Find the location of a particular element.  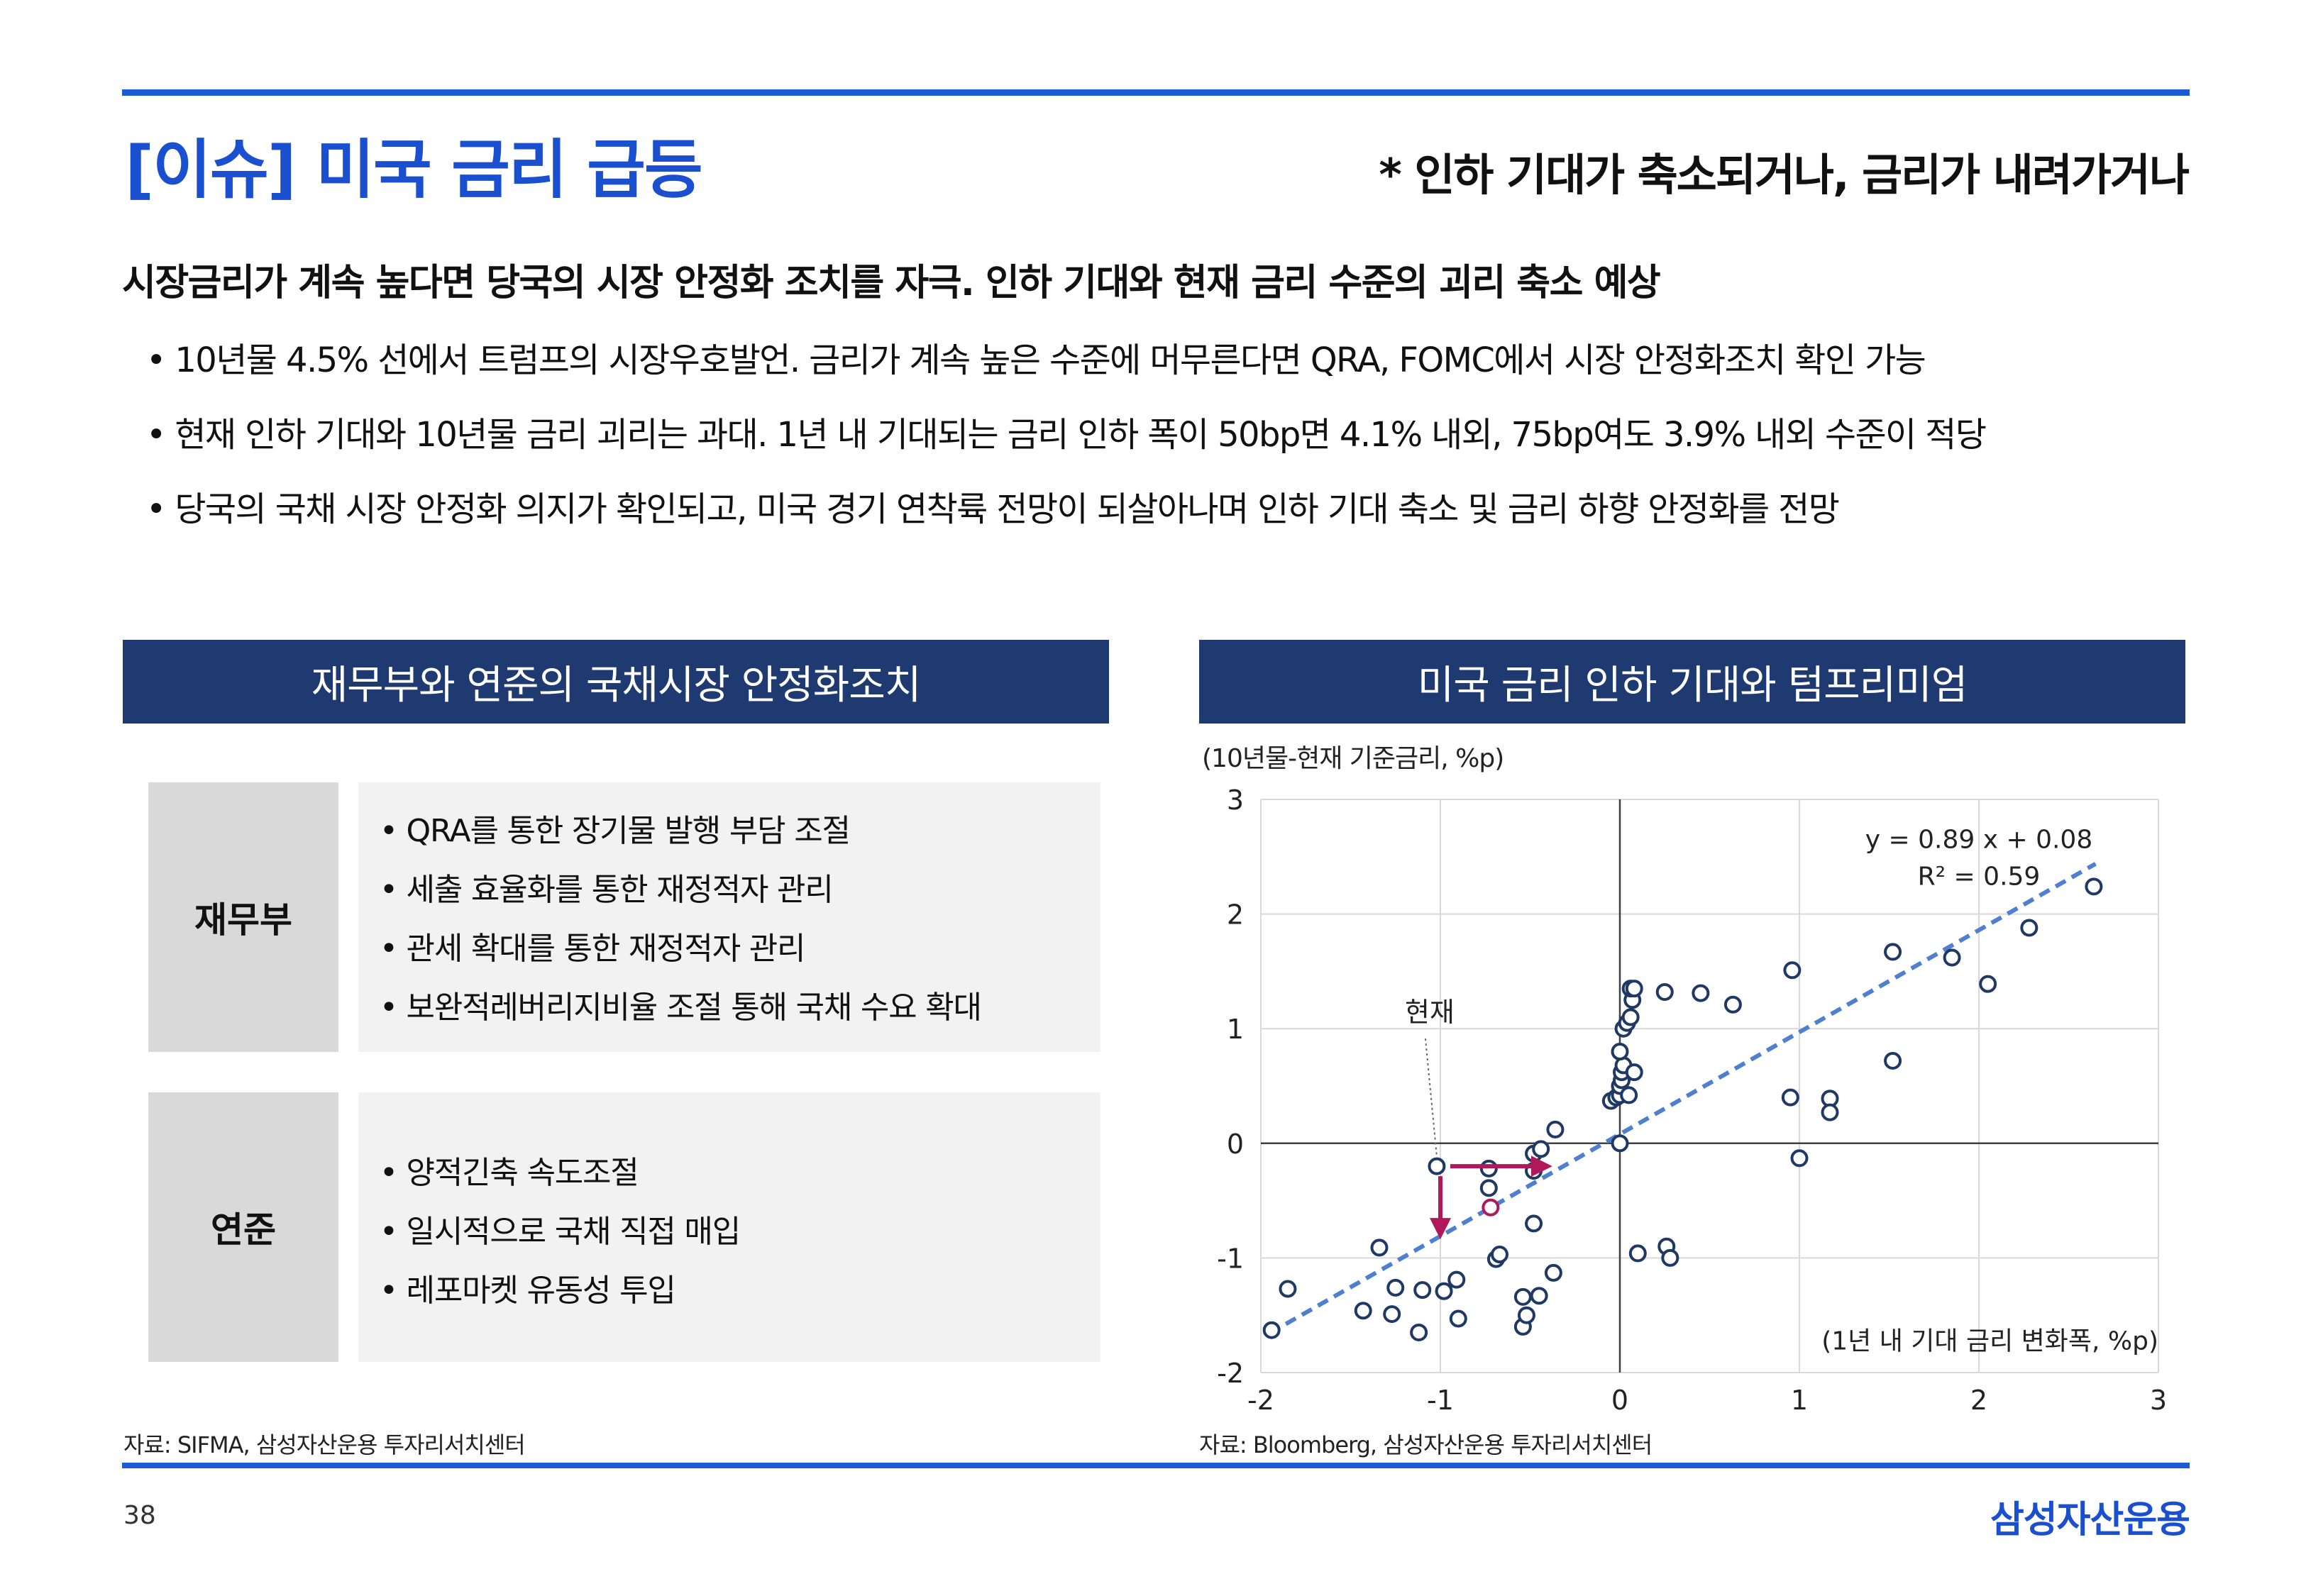

brand-logo: 삼성자산운용 is located at coordinates (2090, 1520).